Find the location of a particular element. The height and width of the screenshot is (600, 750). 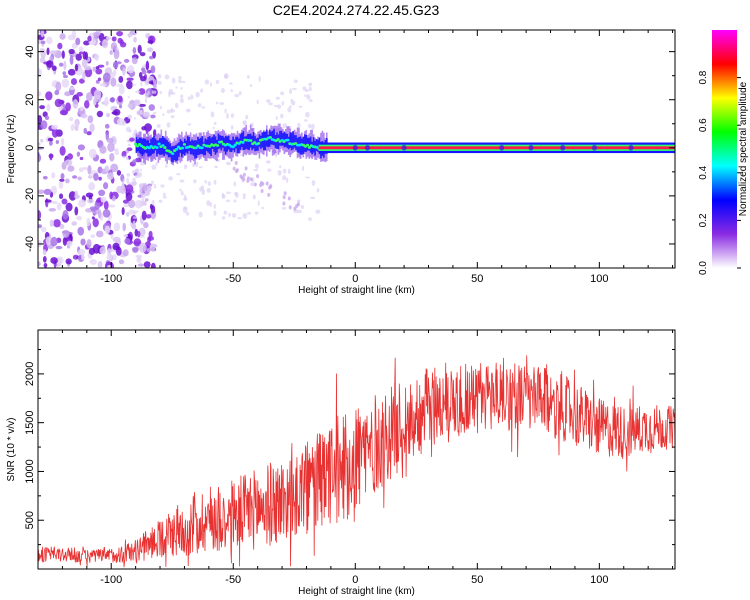

spec-y-axis-label: Frequency (Hz) is located at coordinates (11, 149).